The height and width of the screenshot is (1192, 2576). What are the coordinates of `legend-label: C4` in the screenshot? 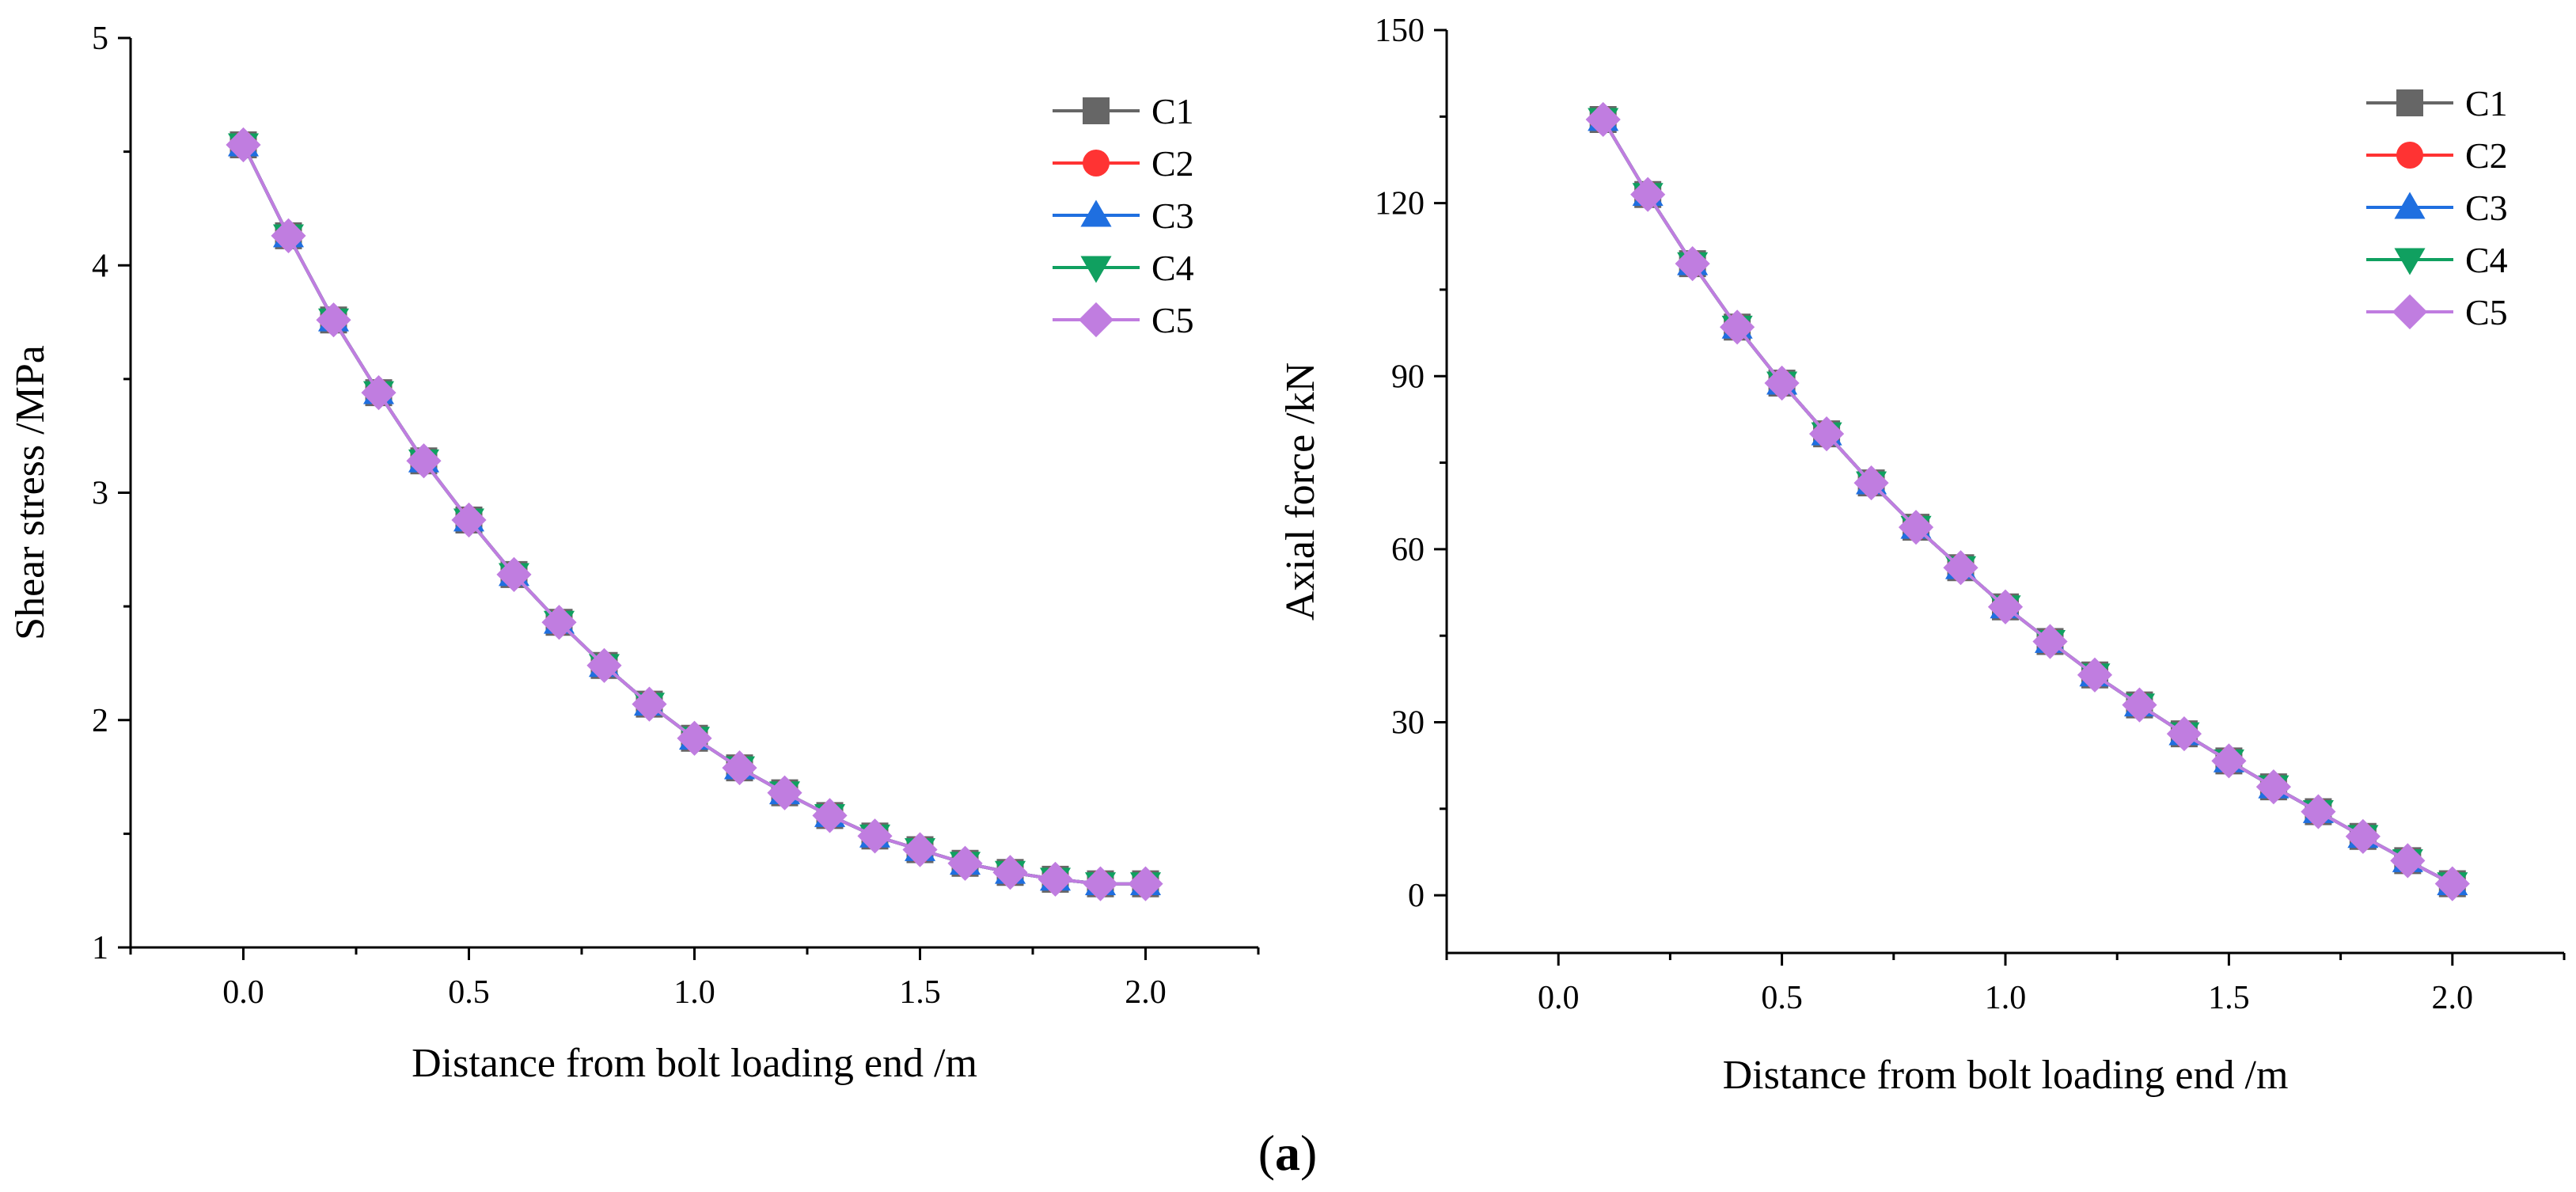 It's located at (1172, 268).